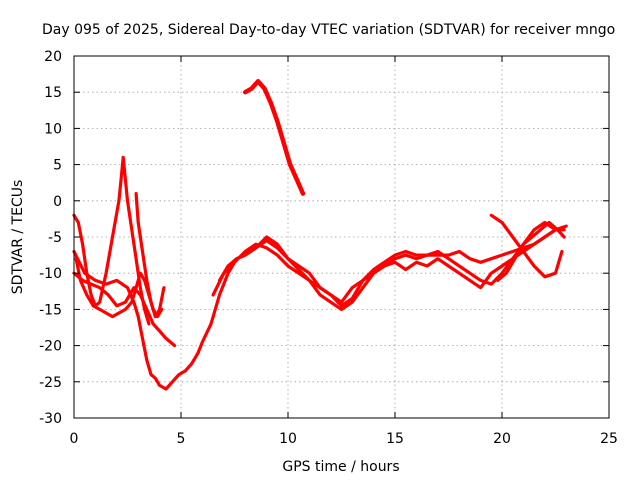 This screenshot has width=640, height=480. What do you see at coordinates (57, 166) in the screenshot?
I see `y-tick-label: 5` at bounding box center [57, 166].